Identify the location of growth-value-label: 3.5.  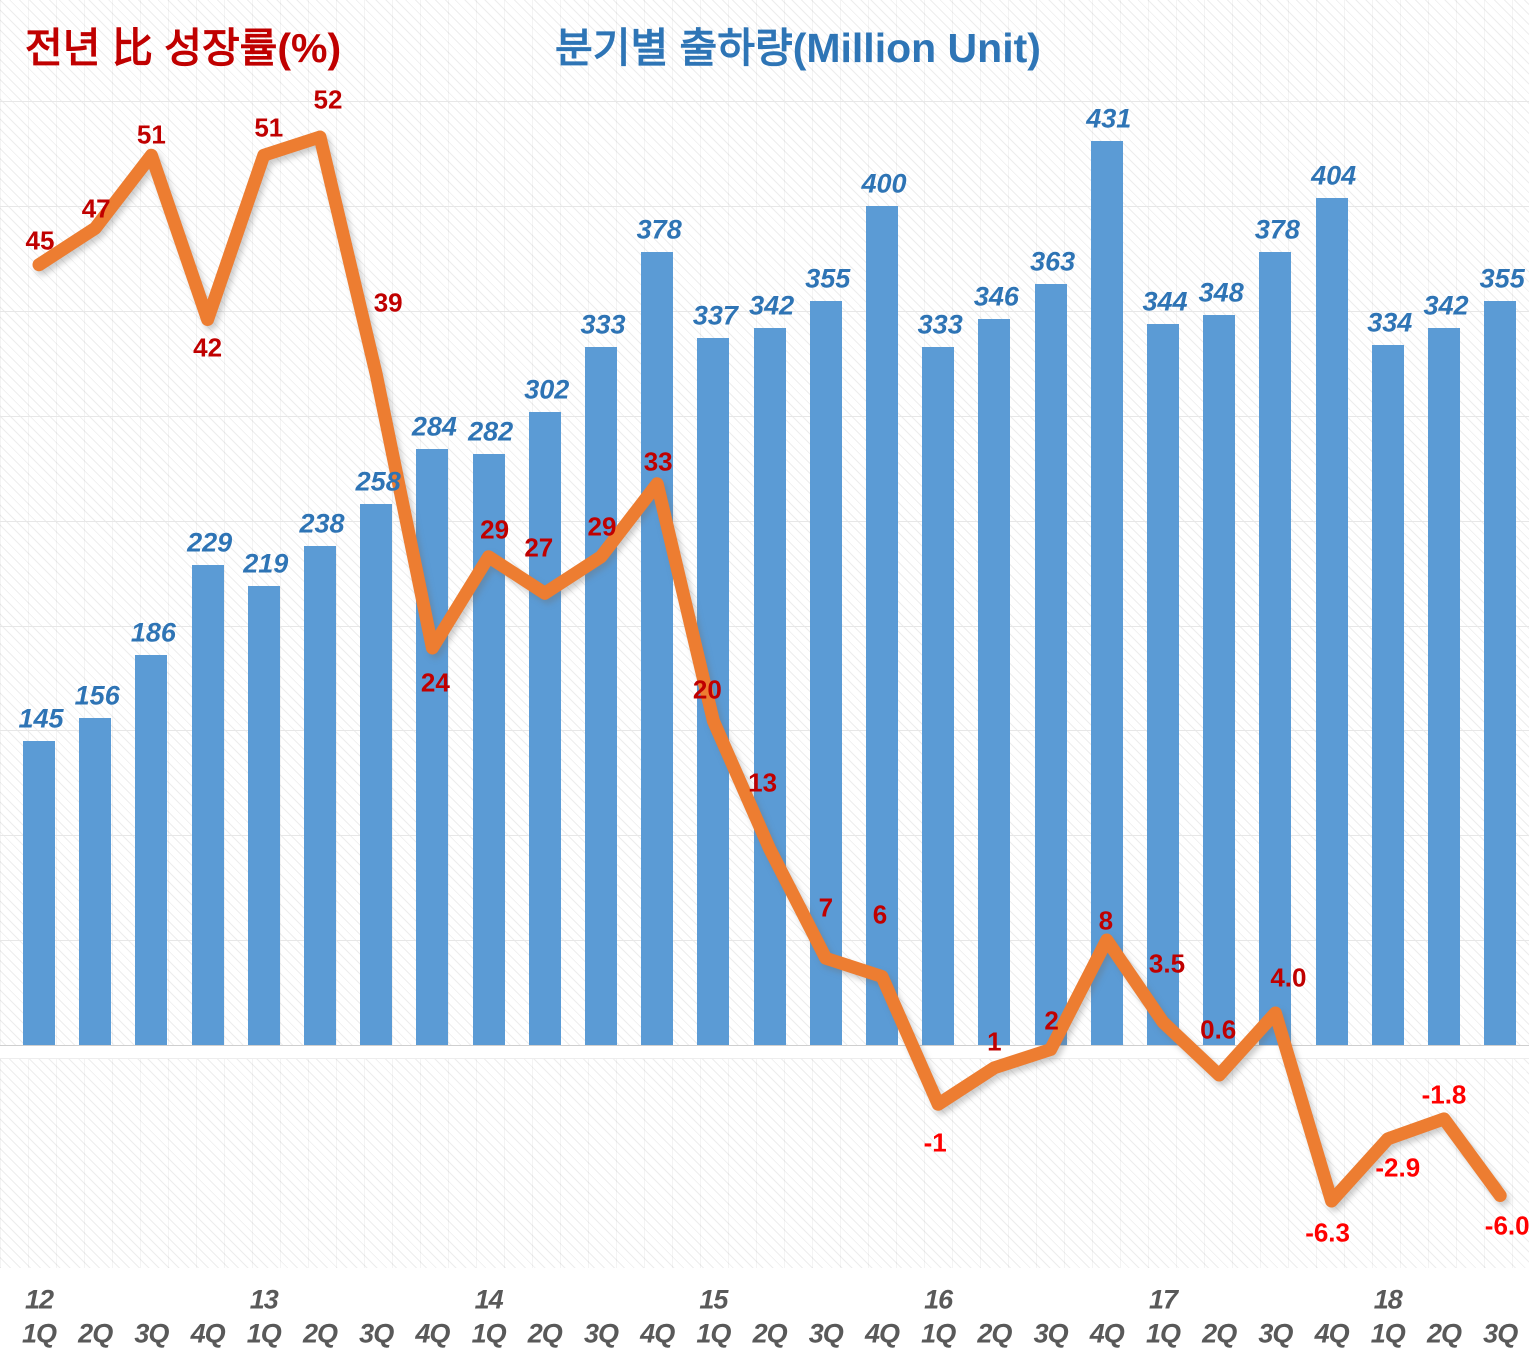
(1167, 963).